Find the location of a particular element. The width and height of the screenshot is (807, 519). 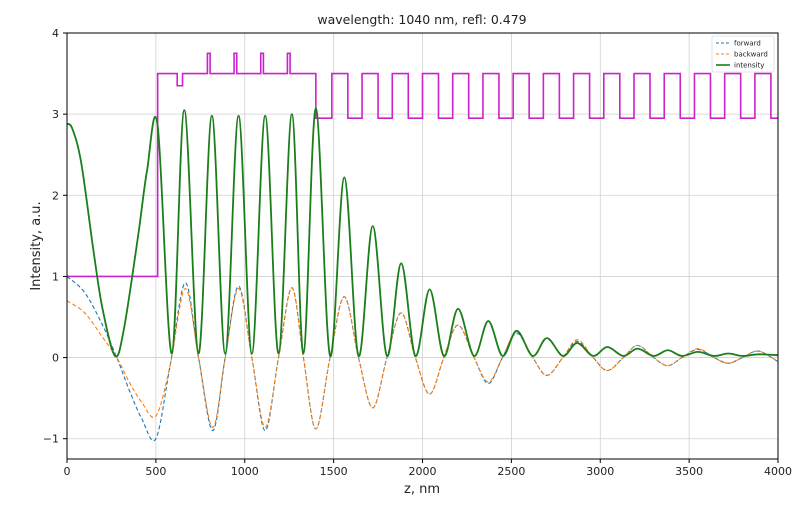

y-axis: −1 0 1 2 3 4 is located at coordinates (55, 236).